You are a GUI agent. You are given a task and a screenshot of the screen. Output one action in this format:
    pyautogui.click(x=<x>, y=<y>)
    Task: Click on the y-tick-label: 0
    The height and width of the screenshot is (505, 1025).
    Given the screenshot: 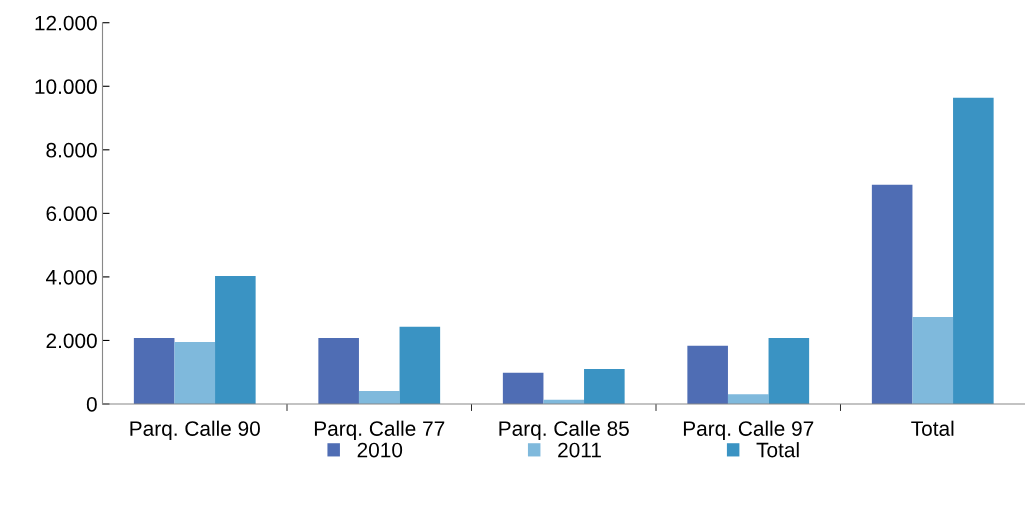 What is the action you would take?
    pyautogui.click(x=91, y=404)
    